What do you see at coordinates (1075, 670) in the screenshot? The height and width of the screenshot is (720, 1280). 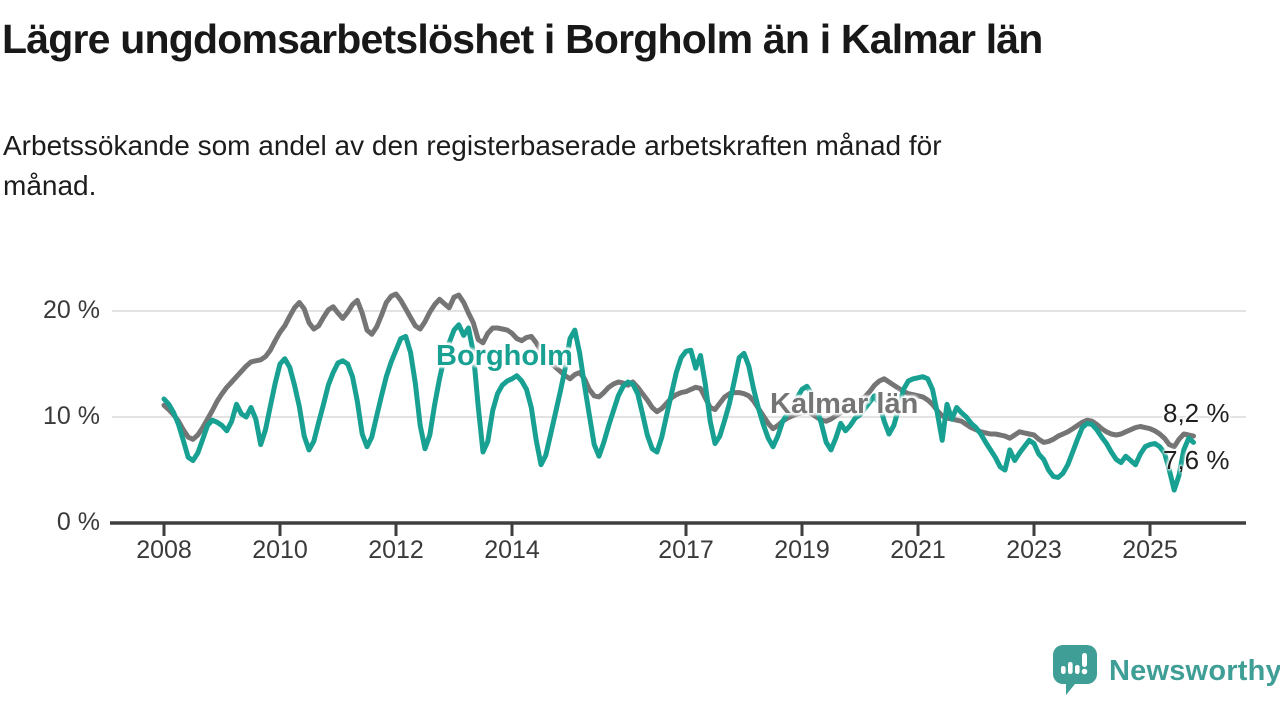 I see `newsworthy-icon` at bounding box center [1075, 670].